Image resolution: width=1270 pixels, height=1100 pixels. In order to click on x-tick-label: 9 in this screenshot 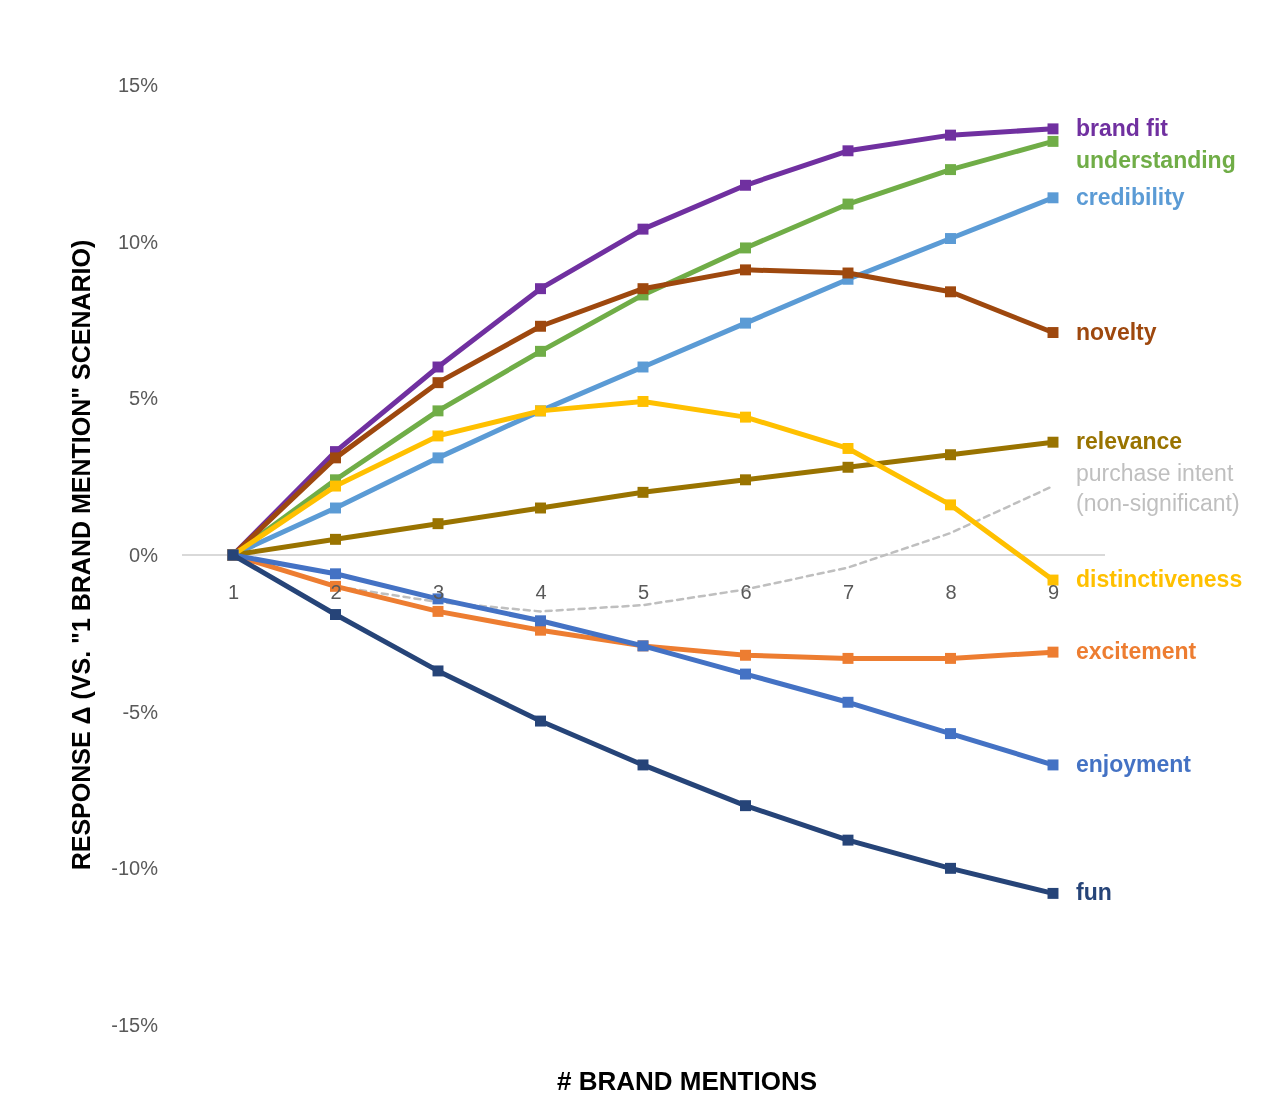, I will do `click(1053, 592)`.